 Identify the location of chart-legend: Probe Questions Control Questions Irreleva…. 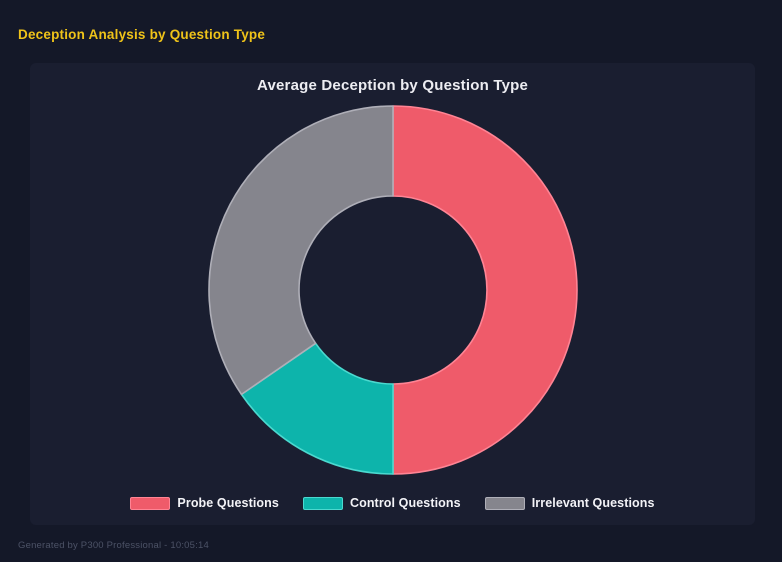
(392, 503).